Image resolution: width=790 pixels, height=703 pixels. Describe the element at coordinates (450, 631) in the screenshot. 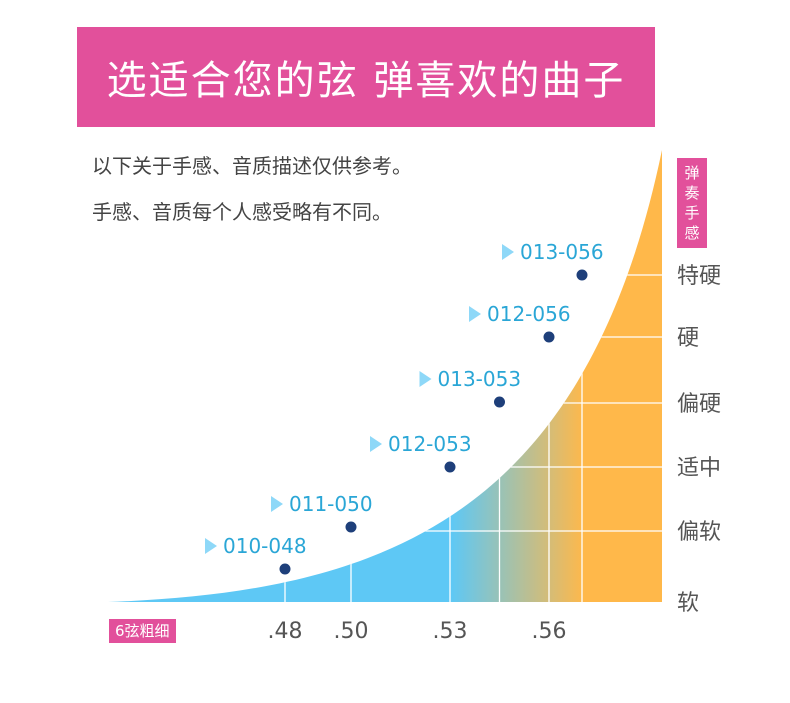

I see `x-tick-label: .53` at that location.